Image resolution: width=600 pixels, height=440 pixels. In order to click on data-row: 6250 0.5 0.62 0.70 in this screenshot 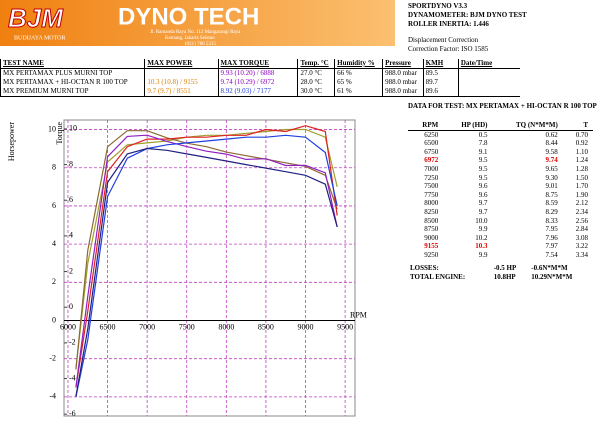, I will do `click(500, 134)`.